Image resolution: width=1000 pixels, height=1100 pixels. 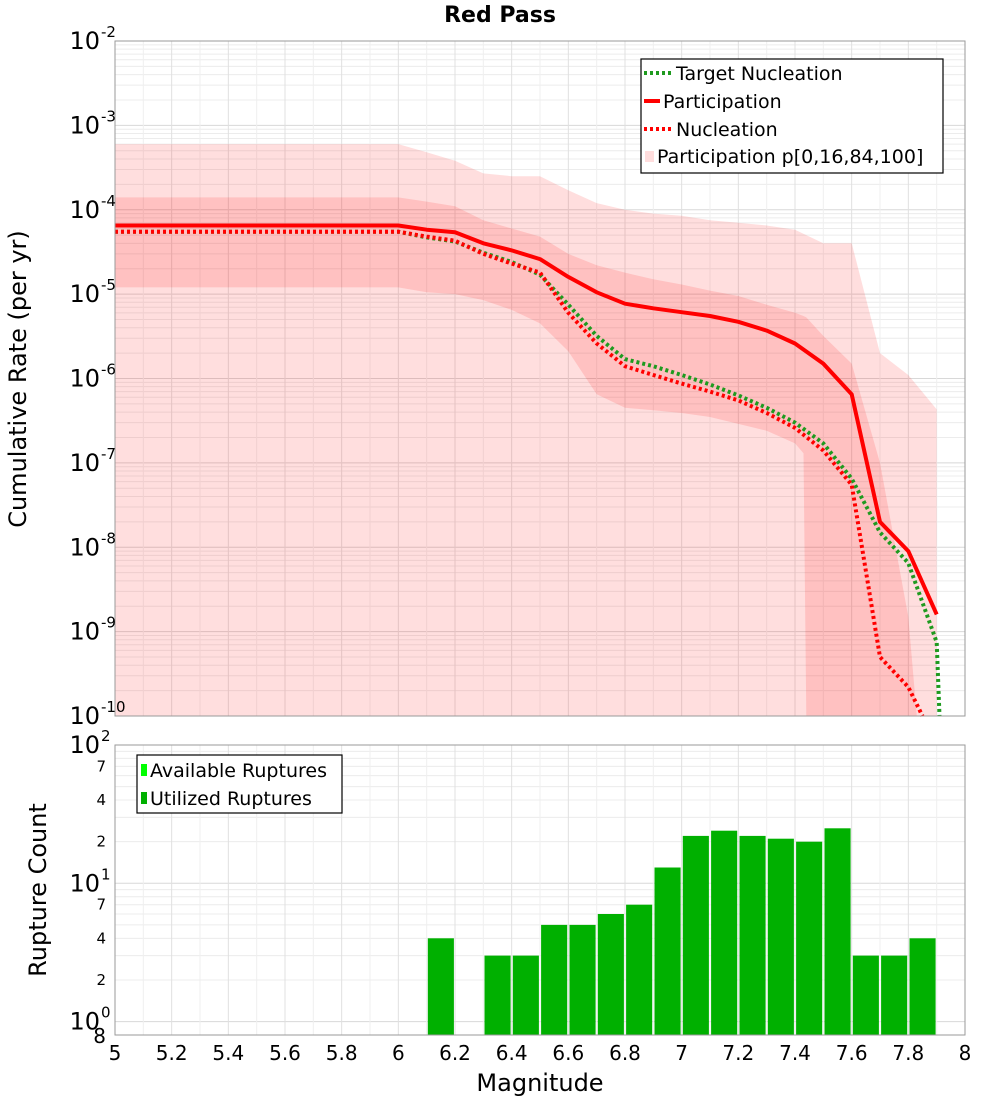 I want to click on count-bars, so click(x=681, y=931).